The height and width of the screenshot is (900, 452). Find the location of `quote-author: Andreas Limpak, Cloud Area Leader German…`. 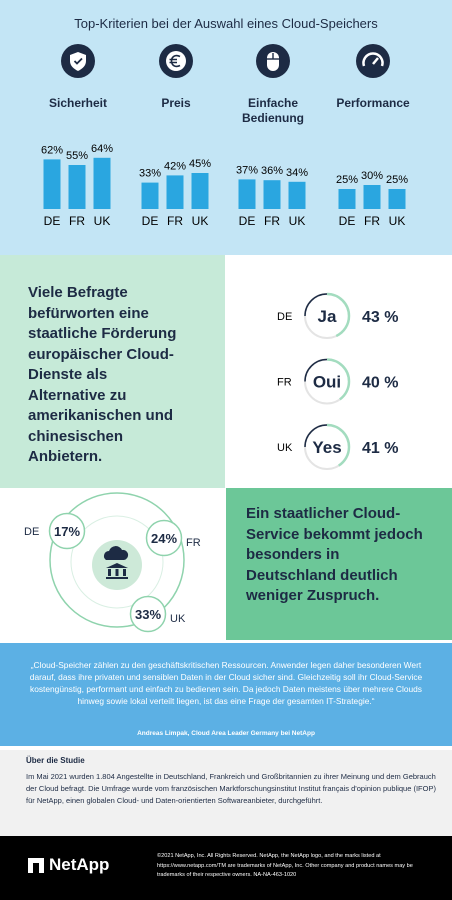

quote-author: Andreas Limpak, Cloud Area Leader German… is located at coordinates (226, 733).